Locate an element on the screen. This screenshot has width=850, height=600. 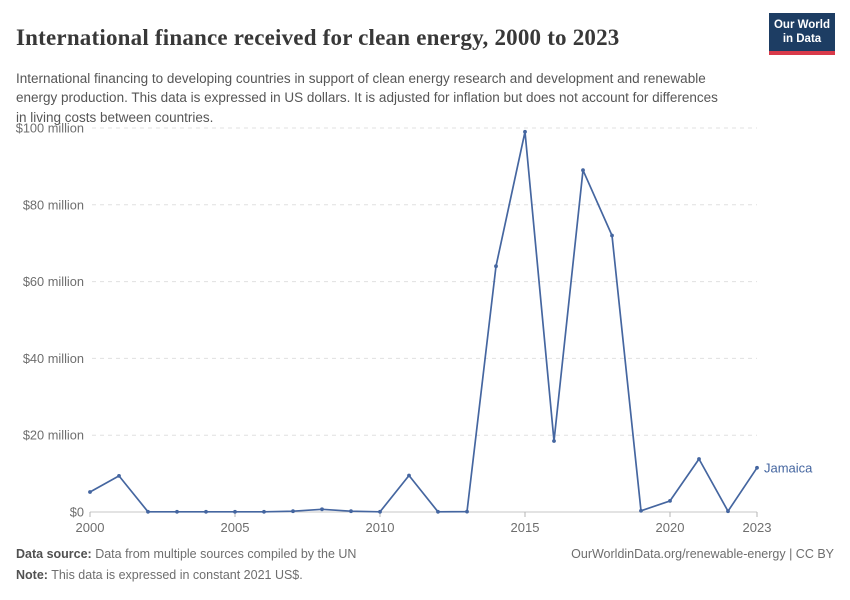
owid-logo: Our World in Data is located at coordinates (802, 34).